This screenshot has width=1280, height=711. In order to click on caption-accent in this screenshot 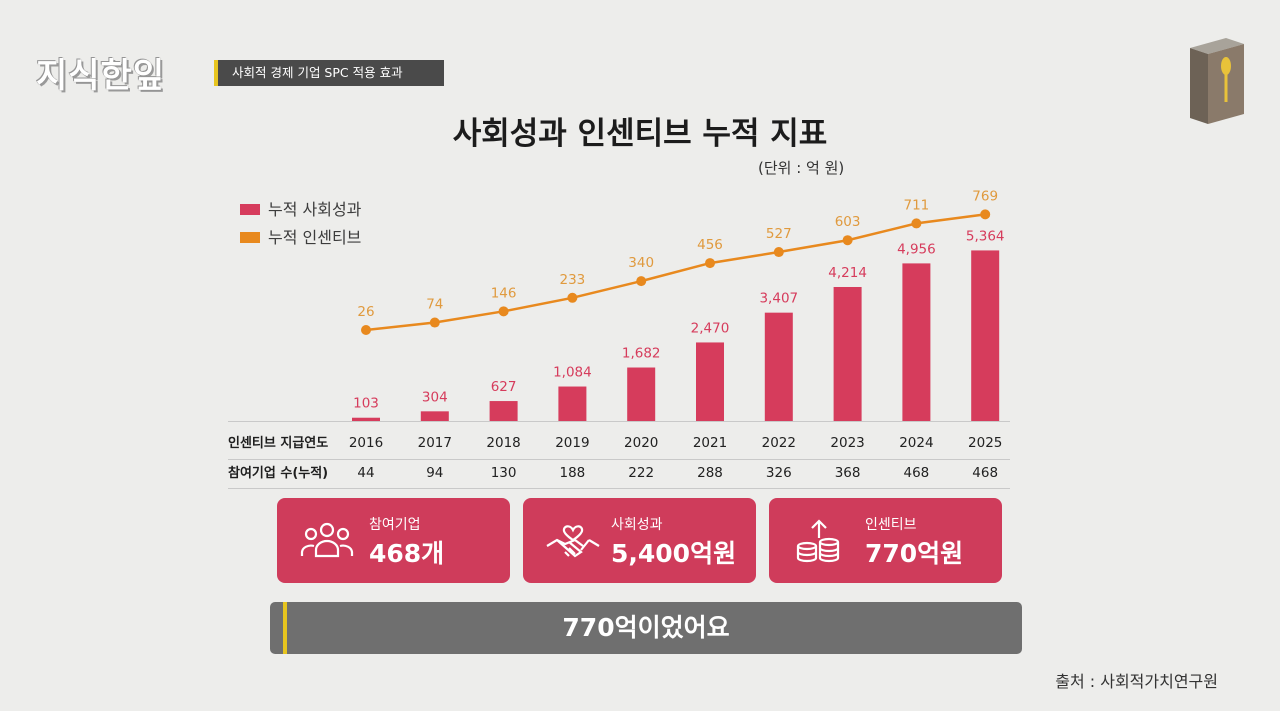, I will do `click(285, 628)`.